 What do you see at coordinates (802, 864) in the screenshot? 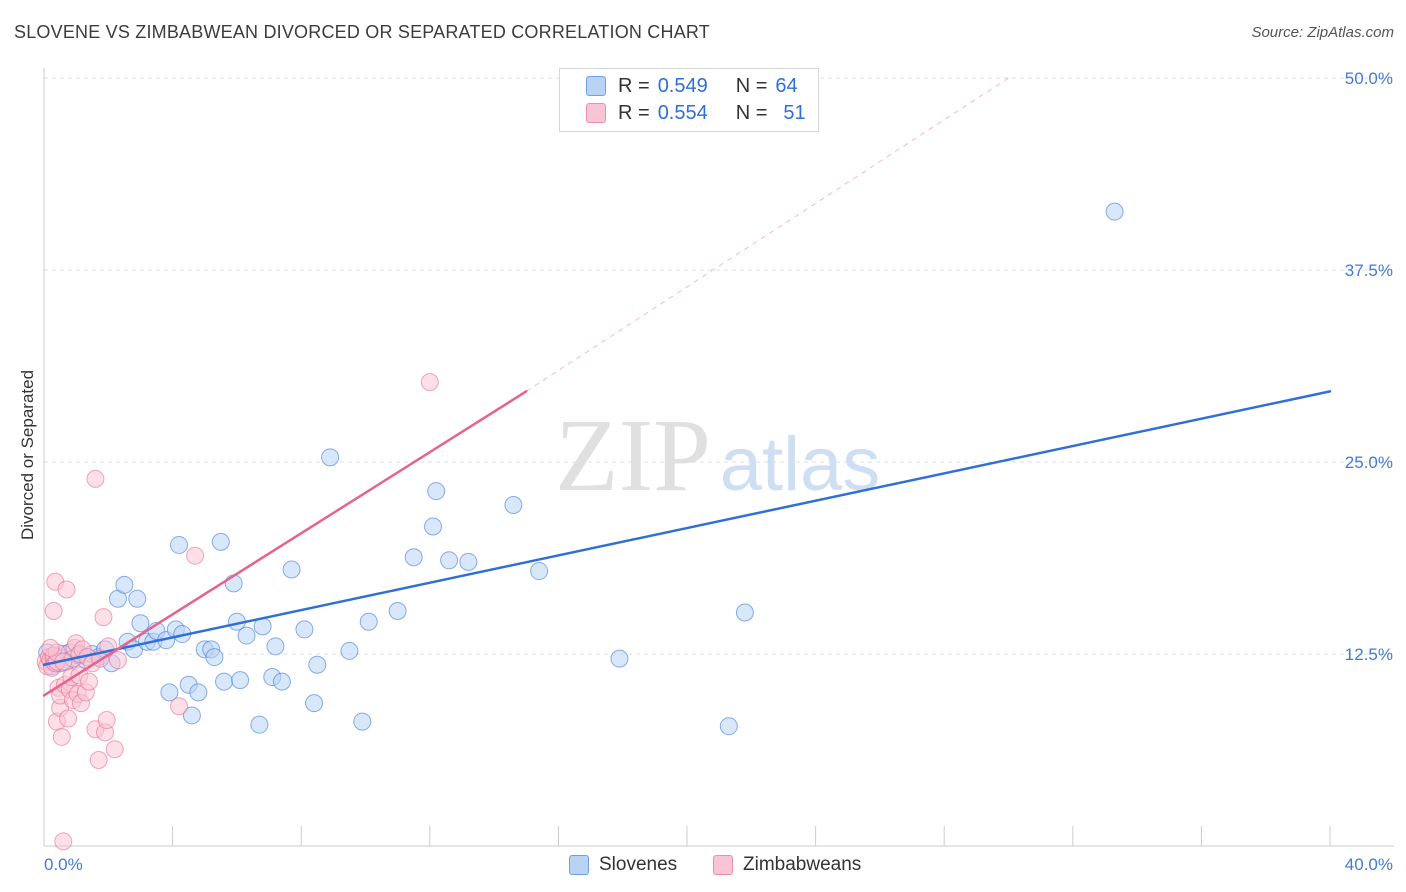
I see `zimbabweans-legend-label: Zimbabweans` at bounding box center [802, 864].